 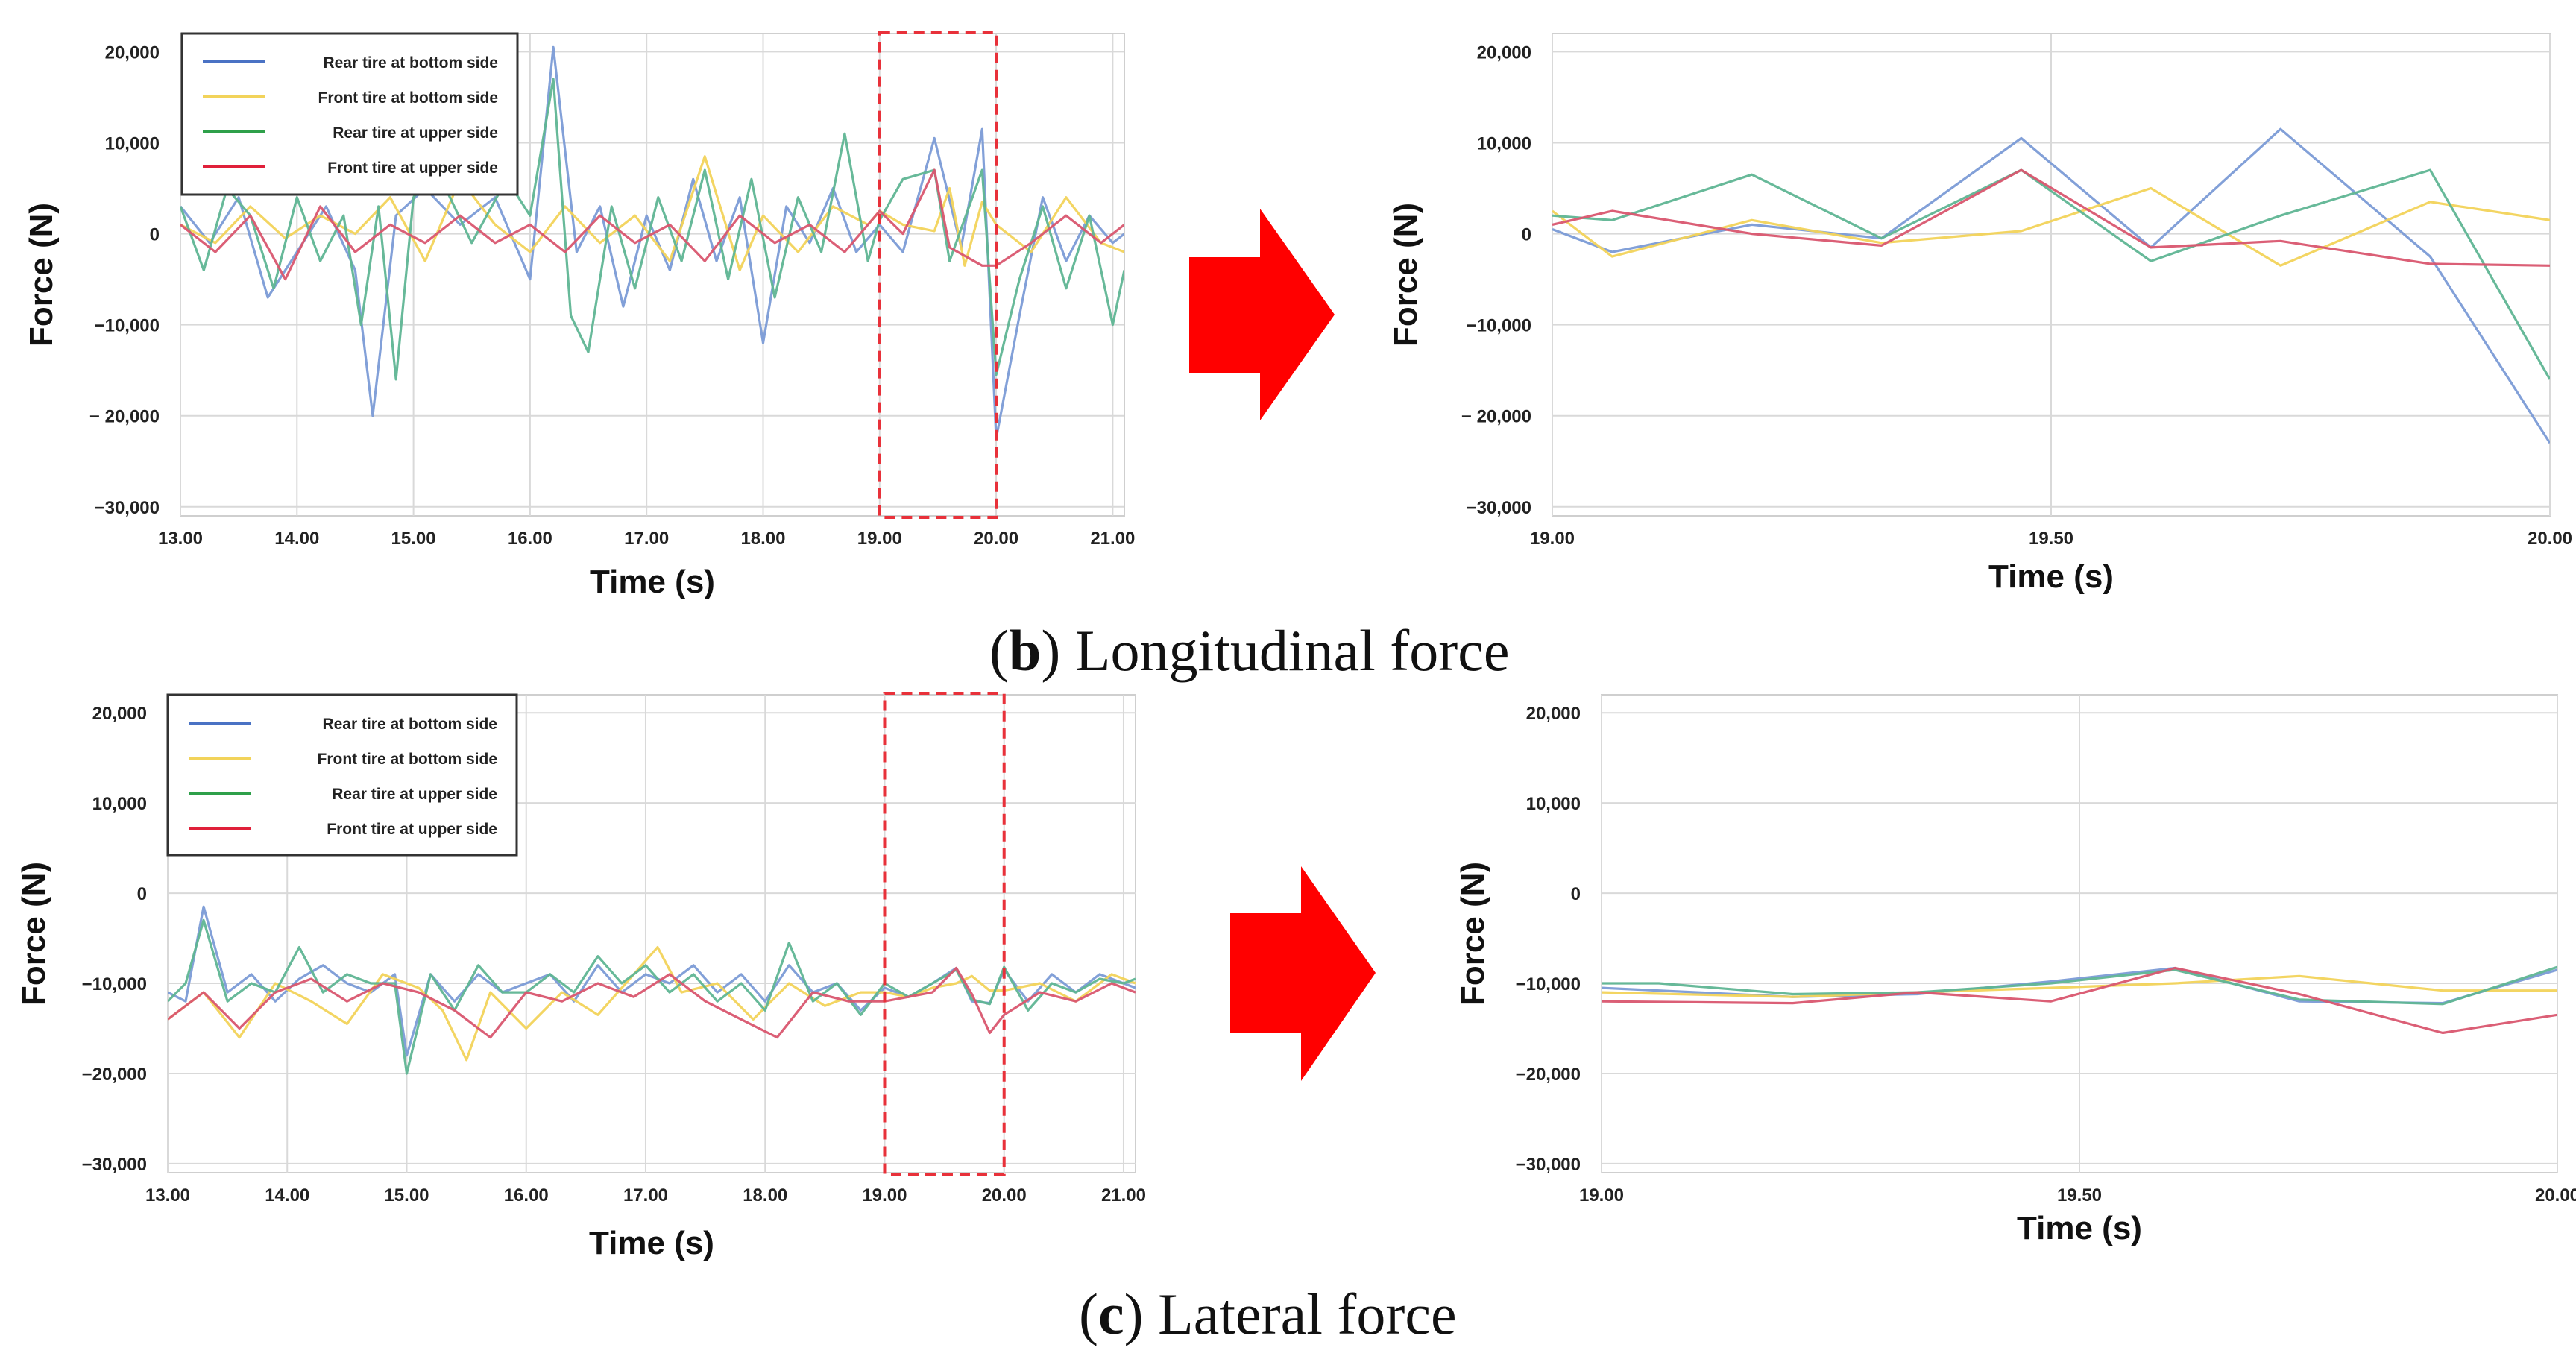 What do you see at coordinates (1307, 1314) in the screenshot?
I see `caption-c-text: Lateral force` at bounding box center [1307, 1314].